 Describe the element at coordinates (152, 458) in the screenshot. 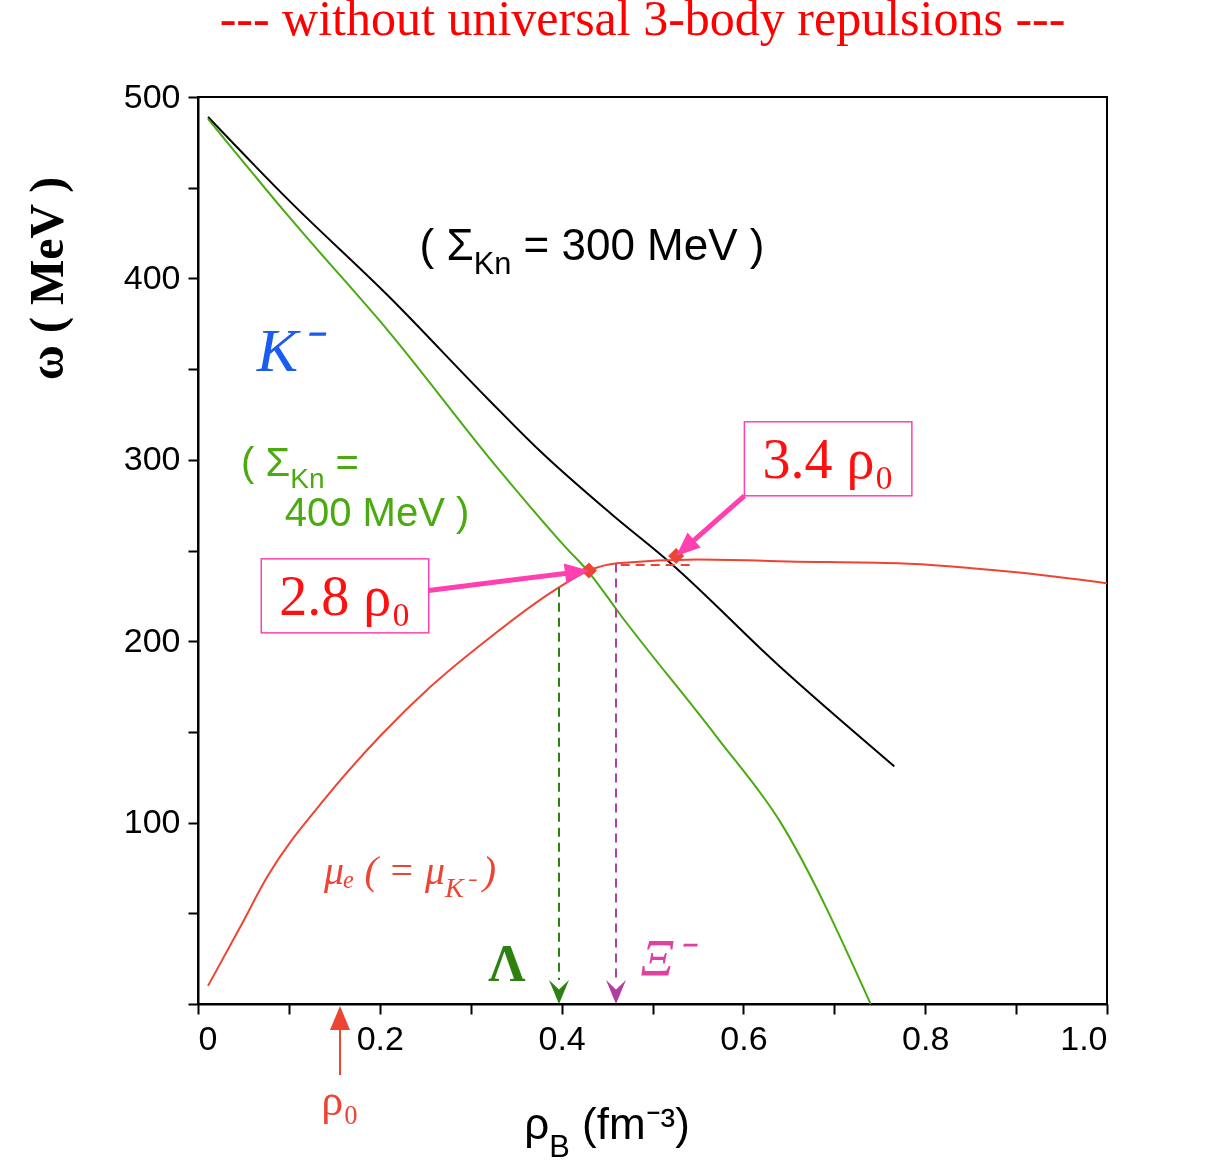

I see `y-tick-label: 300` at that location.